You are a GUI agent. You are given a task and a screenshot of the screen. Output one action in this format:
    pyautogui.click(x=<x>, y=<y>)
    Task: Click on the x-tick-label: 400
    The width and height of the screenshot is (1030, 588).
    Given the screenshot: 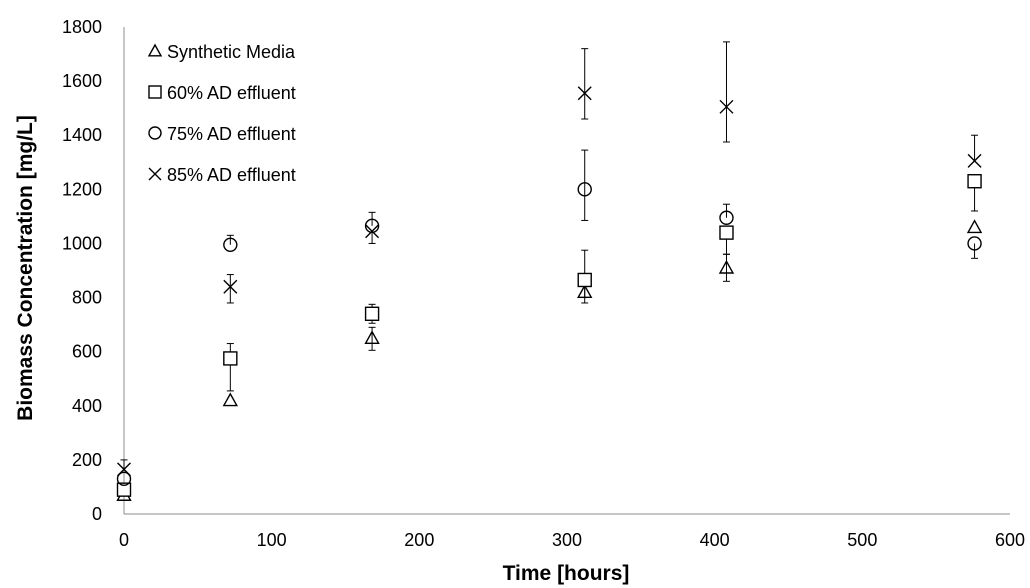 What is the action you would take?
    pyautogui.click(x=715, y=540)
    